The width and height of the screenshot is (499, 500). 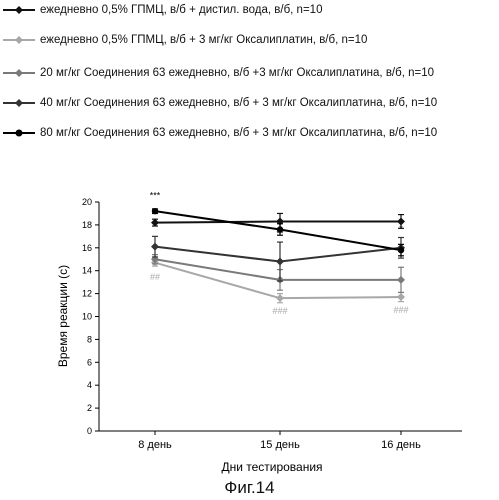 I want to click on x-ticks: 8 день 15 день 16 день, so click(x=279, y=441).